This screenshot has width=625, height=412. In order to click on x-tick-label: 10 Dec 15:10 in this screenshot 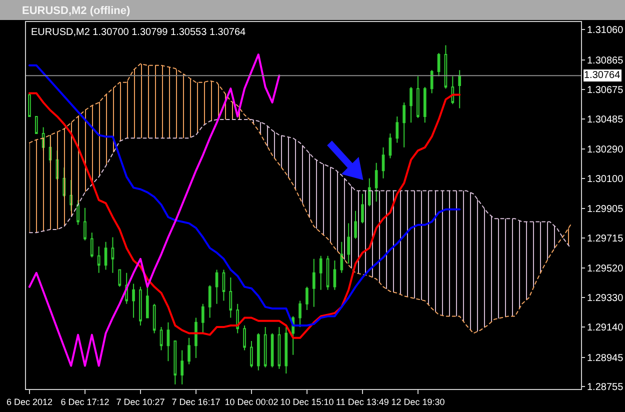, I will do `click(307, 401)`.